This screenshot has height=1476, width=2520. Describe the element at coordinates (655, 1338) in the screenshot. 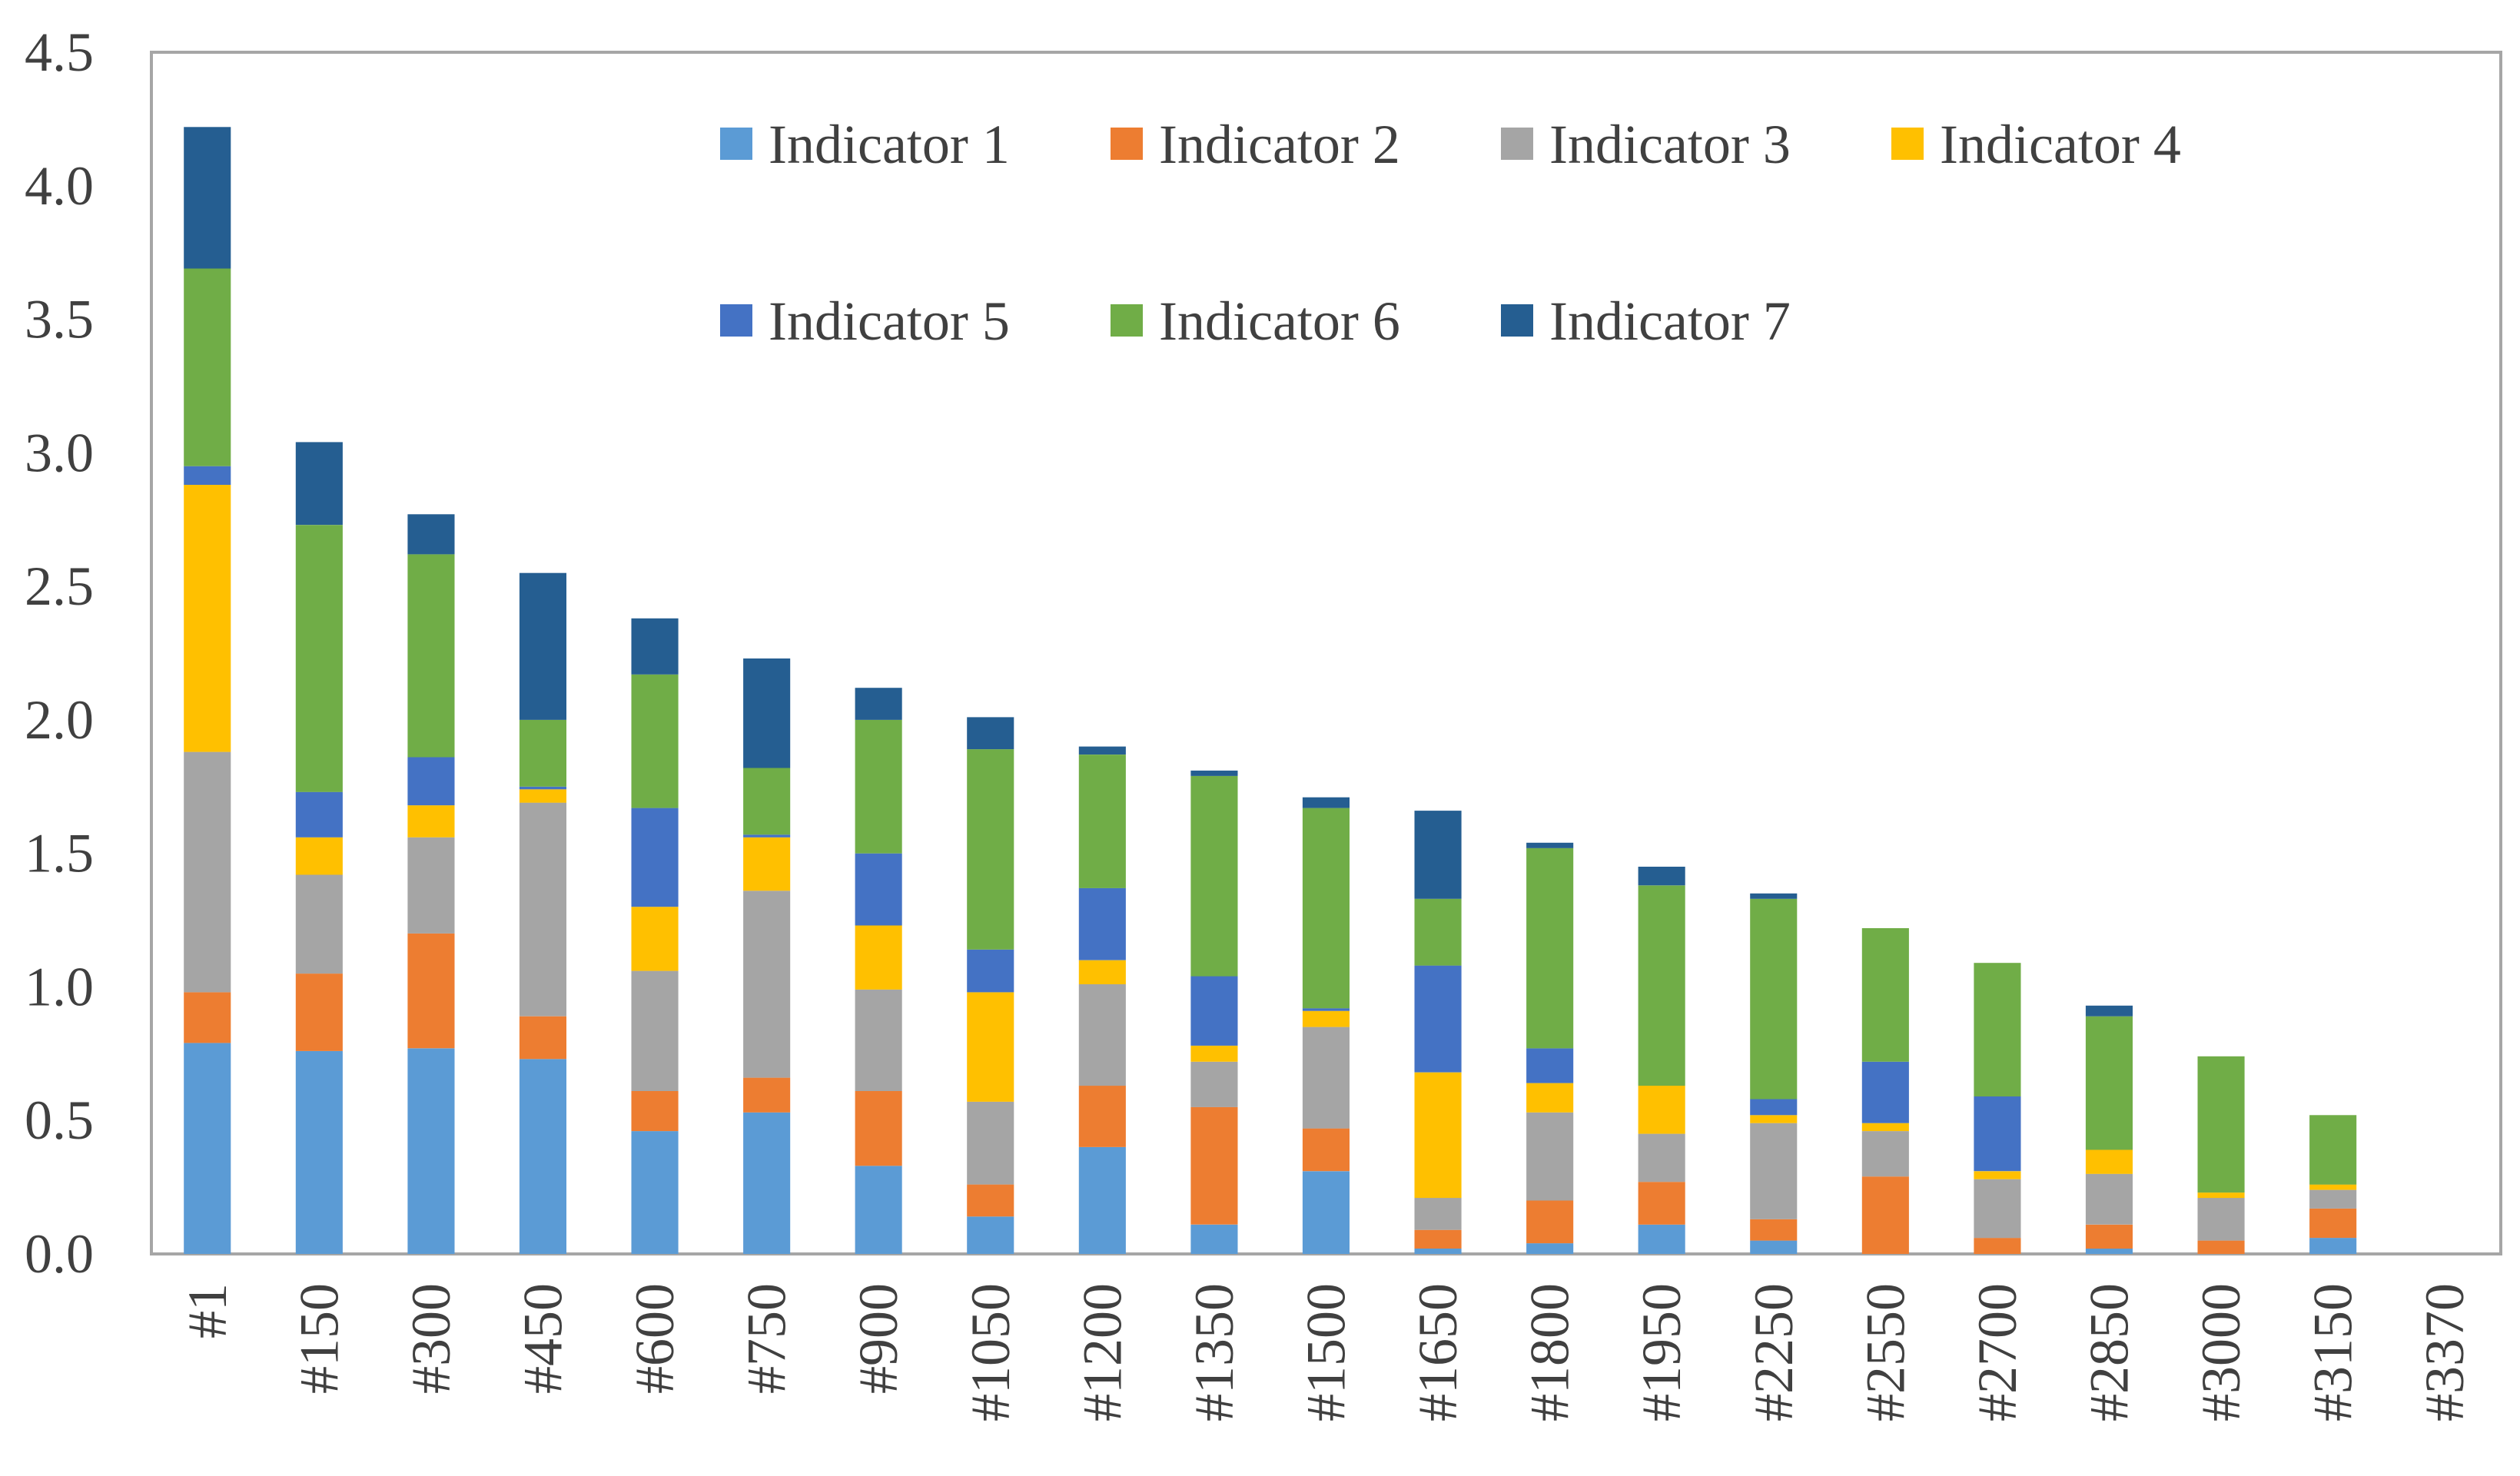

I see `x-tick-label: #600` at that location.